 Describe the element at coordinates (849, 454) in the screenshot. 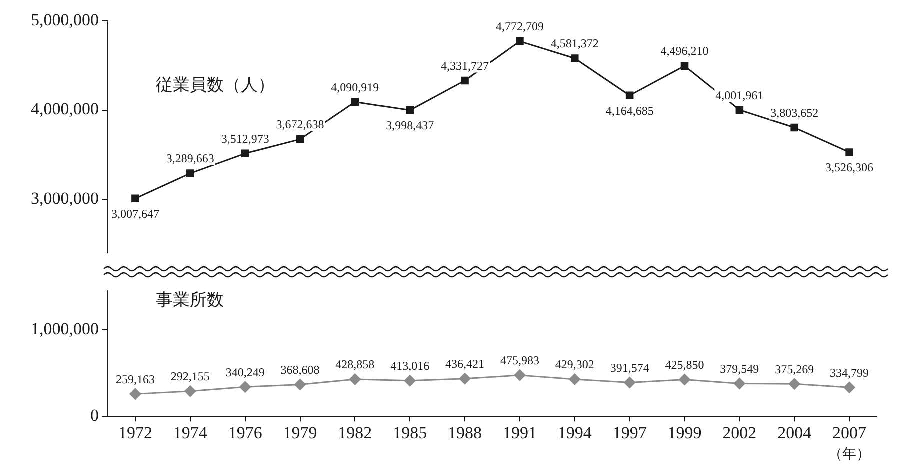

I see `x-axis-title: （年）` at that location.